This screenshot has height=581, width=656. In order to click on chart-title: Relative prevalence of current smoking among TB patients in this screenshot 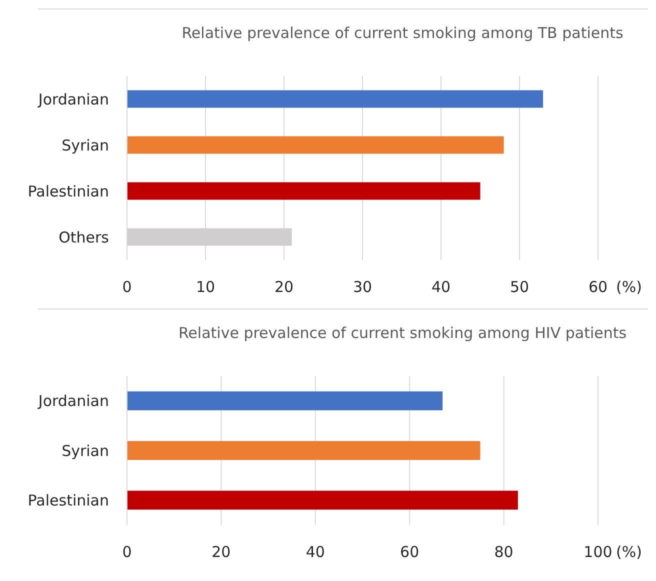, I will do `click(403, 33)`.